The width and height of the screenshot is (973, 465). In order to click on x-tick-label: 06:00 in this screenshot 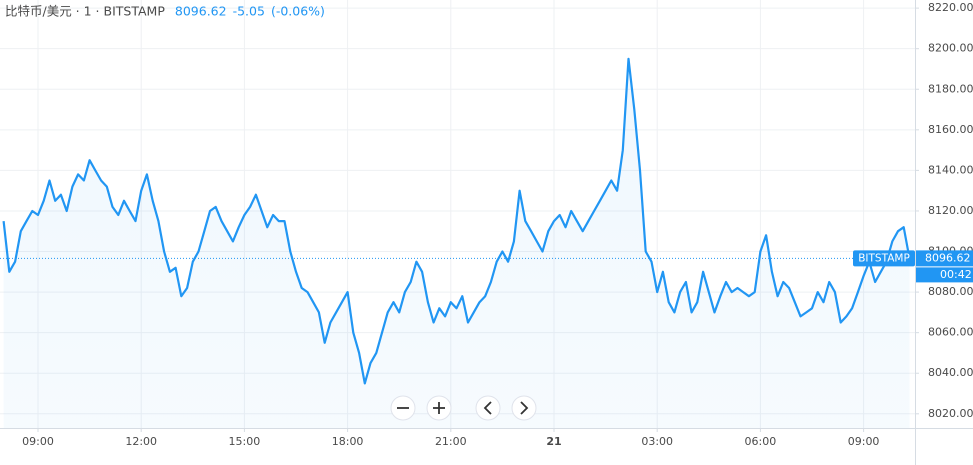, I will do `click(761, 441)`.